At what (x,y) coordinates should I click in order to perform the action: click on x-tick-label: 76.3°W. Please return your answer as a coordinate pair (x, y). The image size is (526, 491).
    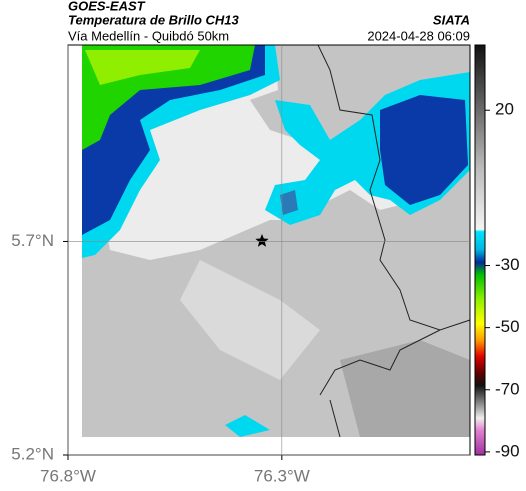
    Looking at the image, I should click on (282, 475).